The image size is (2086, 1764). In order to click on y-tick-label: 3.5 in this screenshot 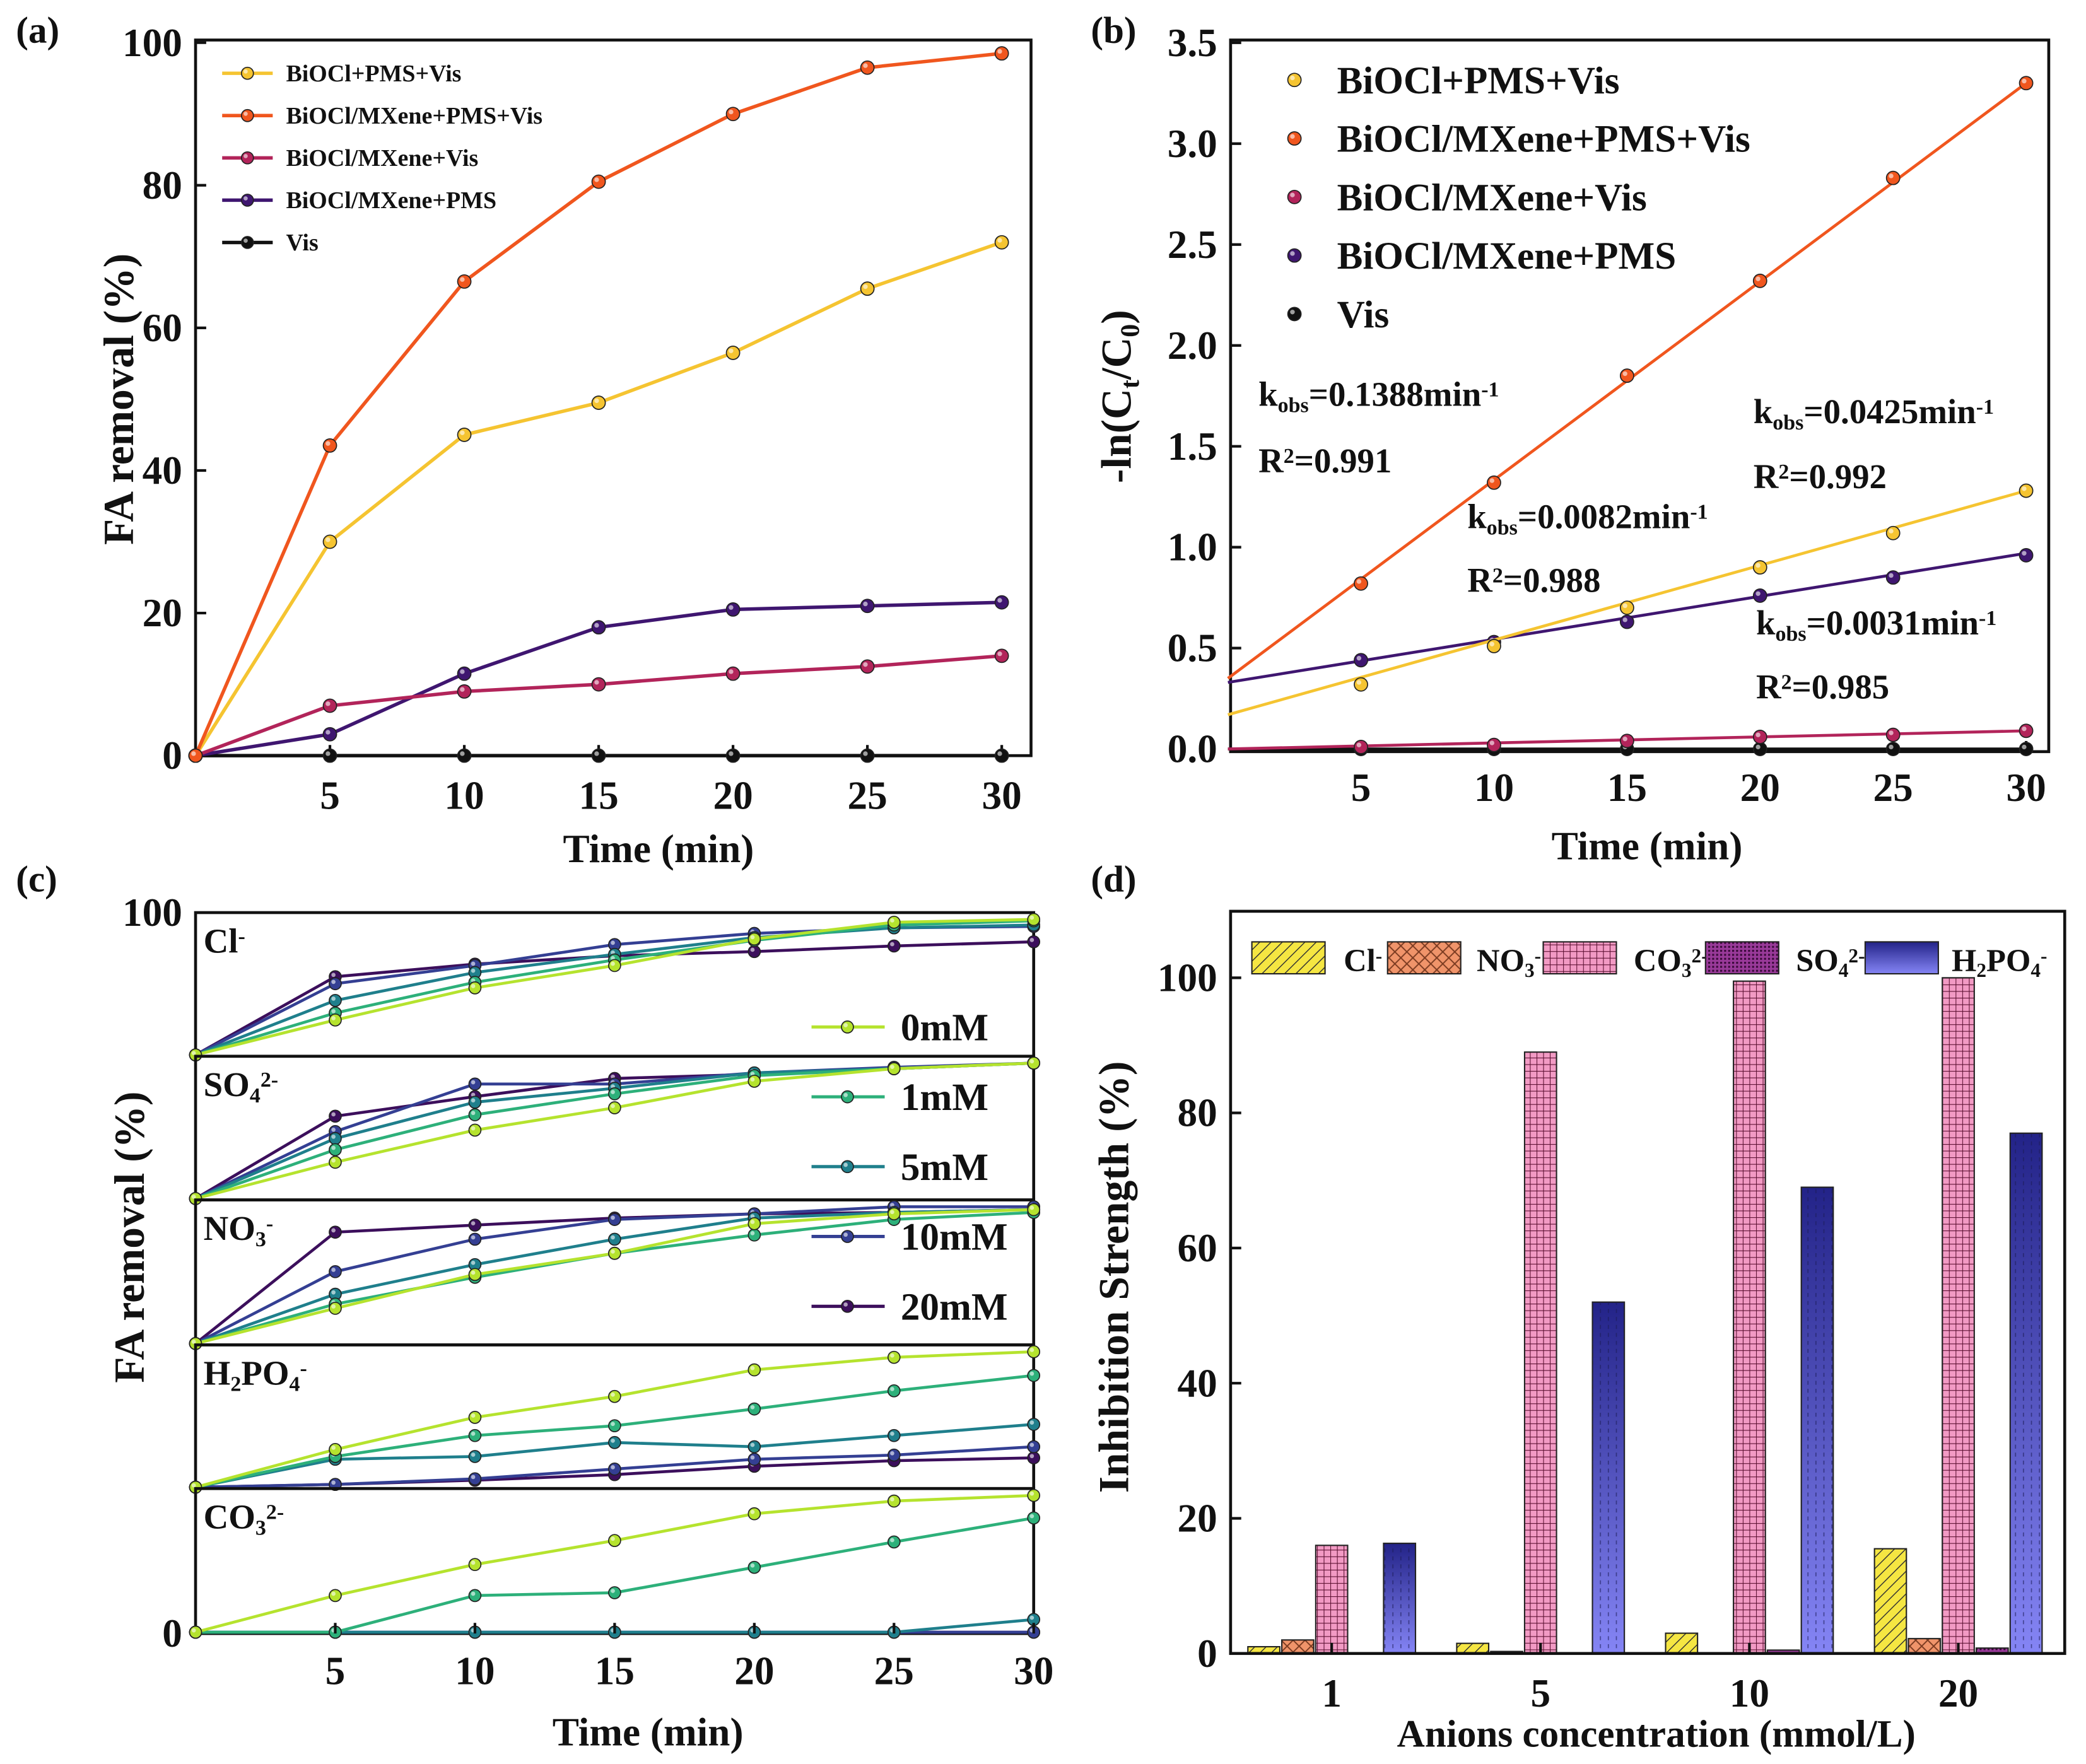, I will do `click(1192, 43)`.